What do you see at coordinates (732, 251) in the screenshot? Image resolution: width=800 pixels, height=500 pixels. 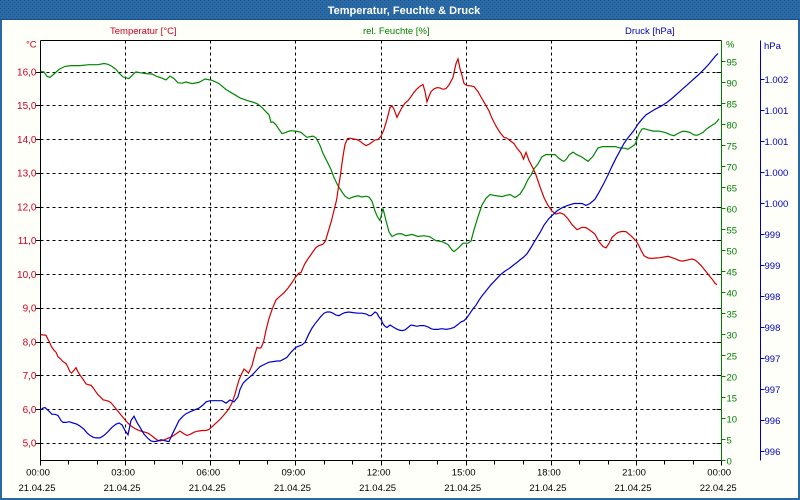 I see `svg-text: 50` at bounding box center [732, 251].